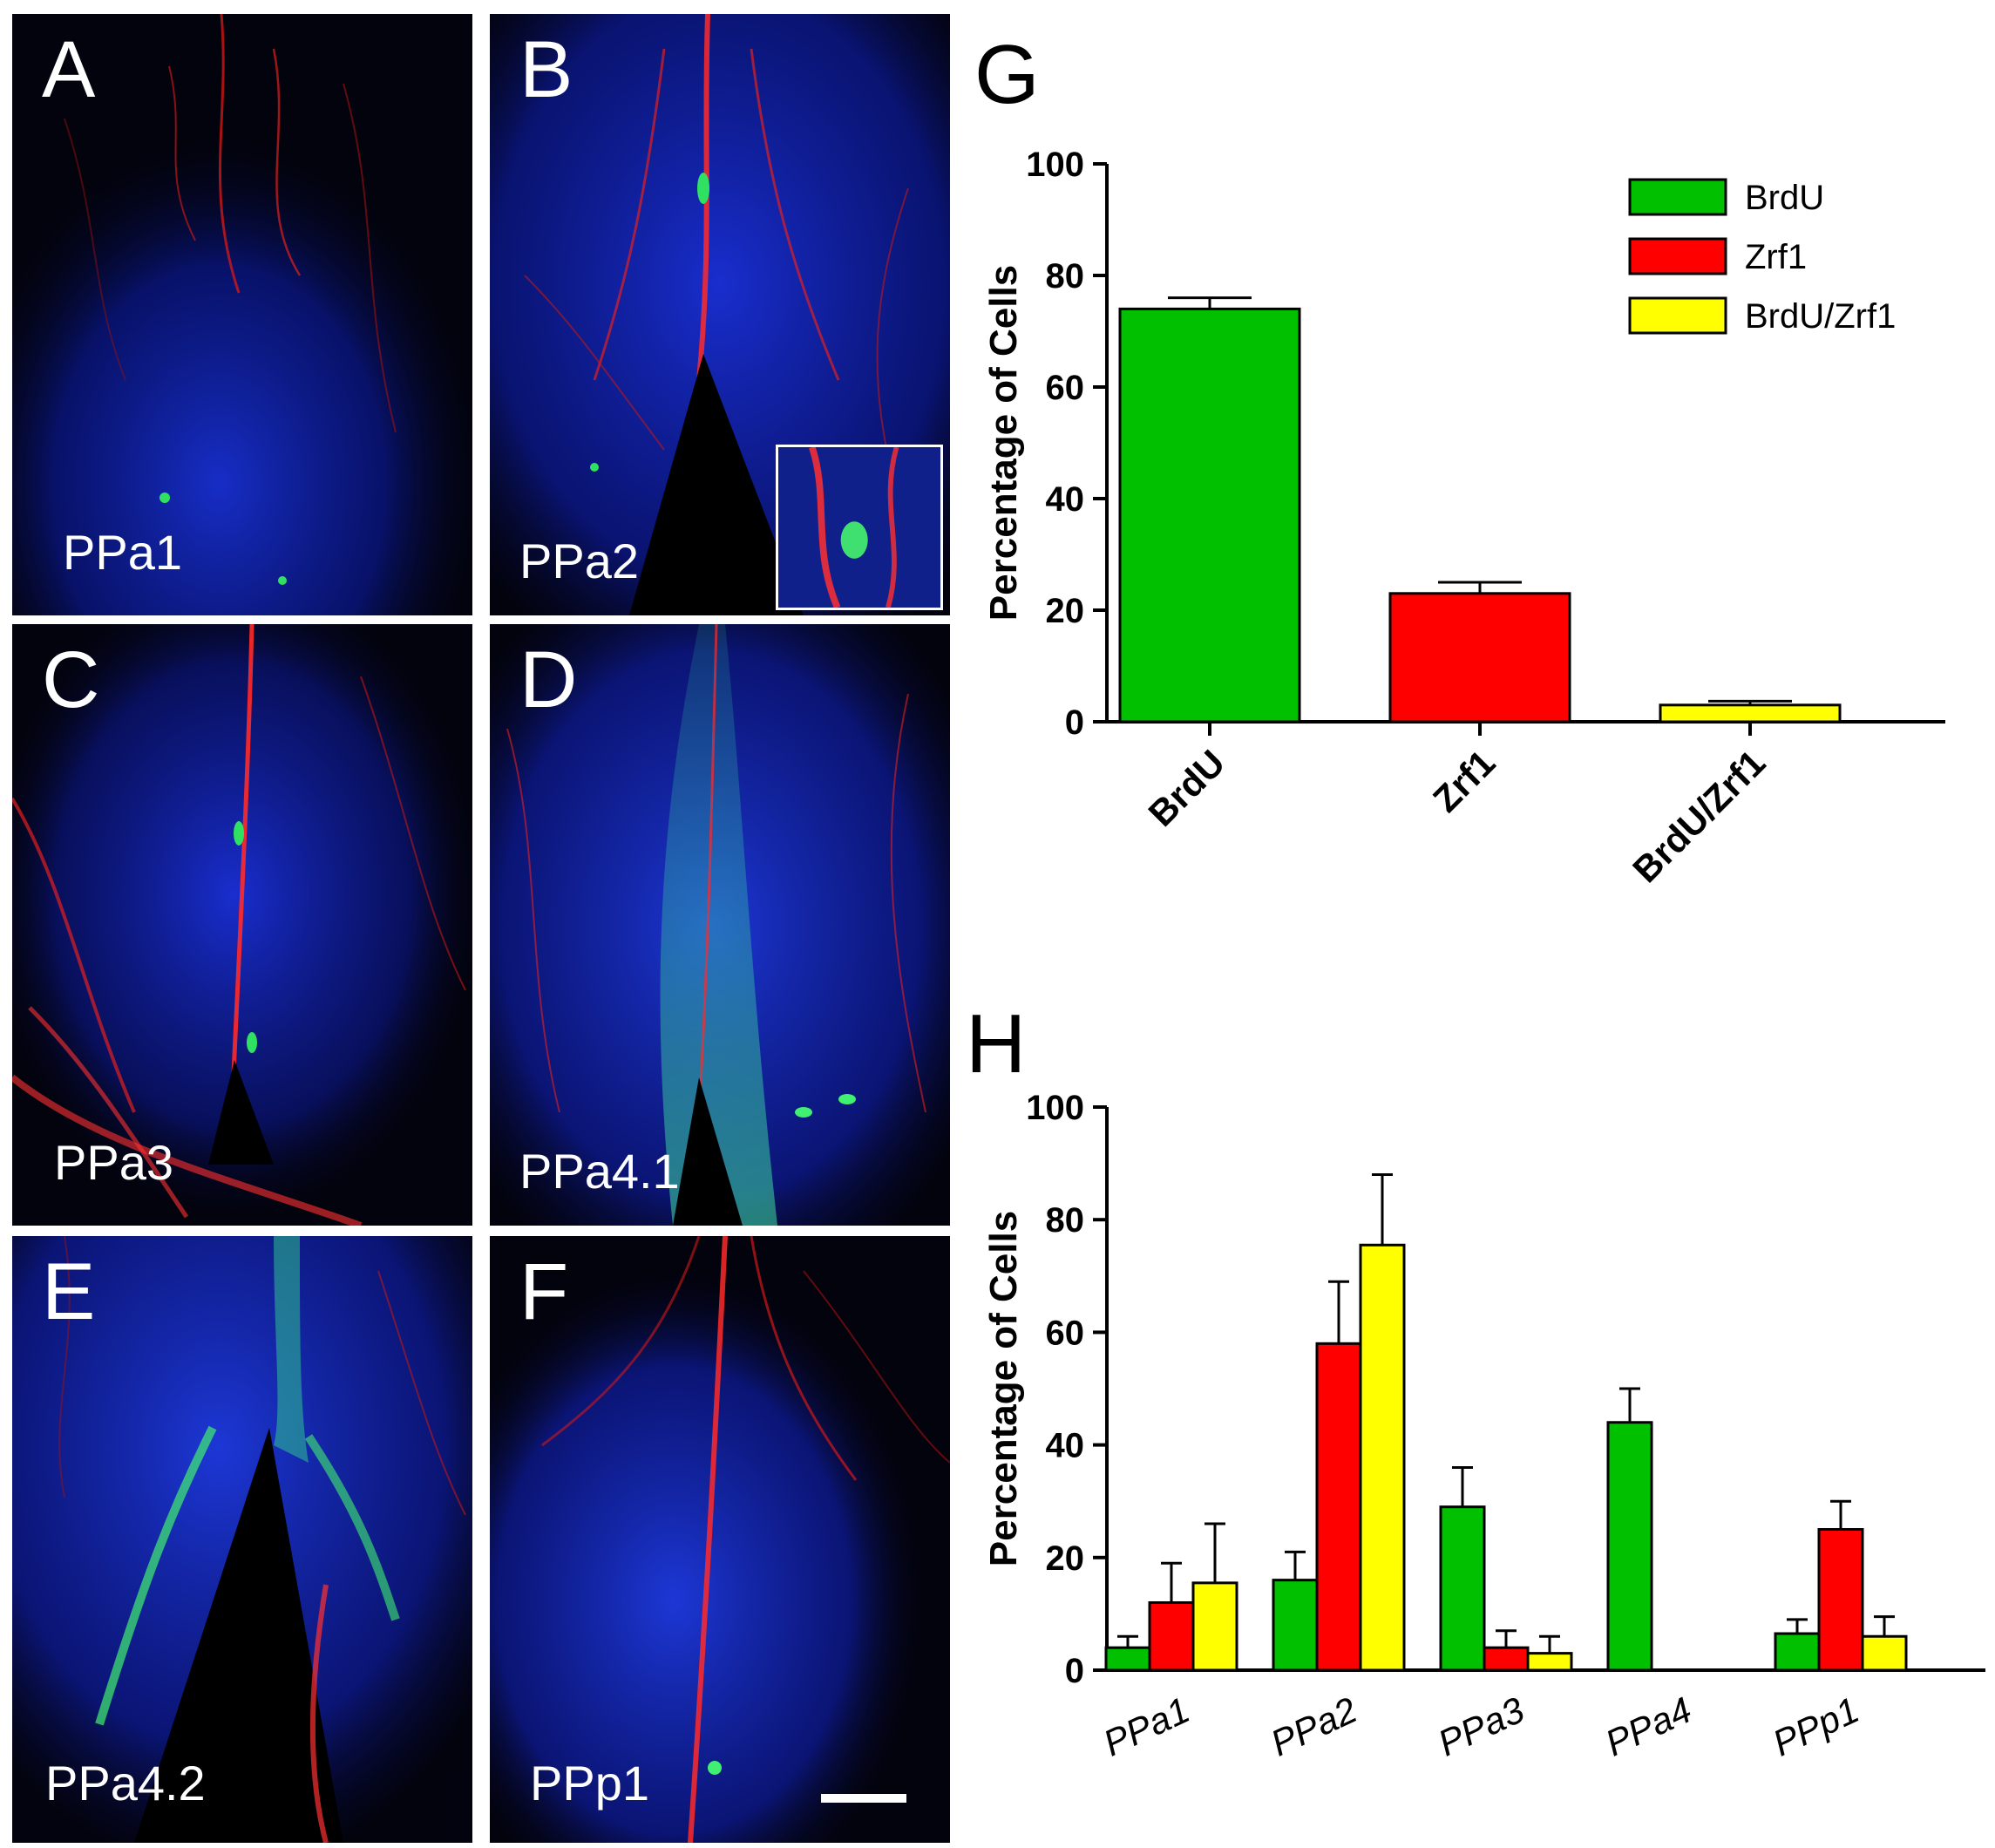  What do you see at coordinates (997, 1043) in the screenshot?
I see `panel-letter-h: H` at bounding box center [997, 1043].